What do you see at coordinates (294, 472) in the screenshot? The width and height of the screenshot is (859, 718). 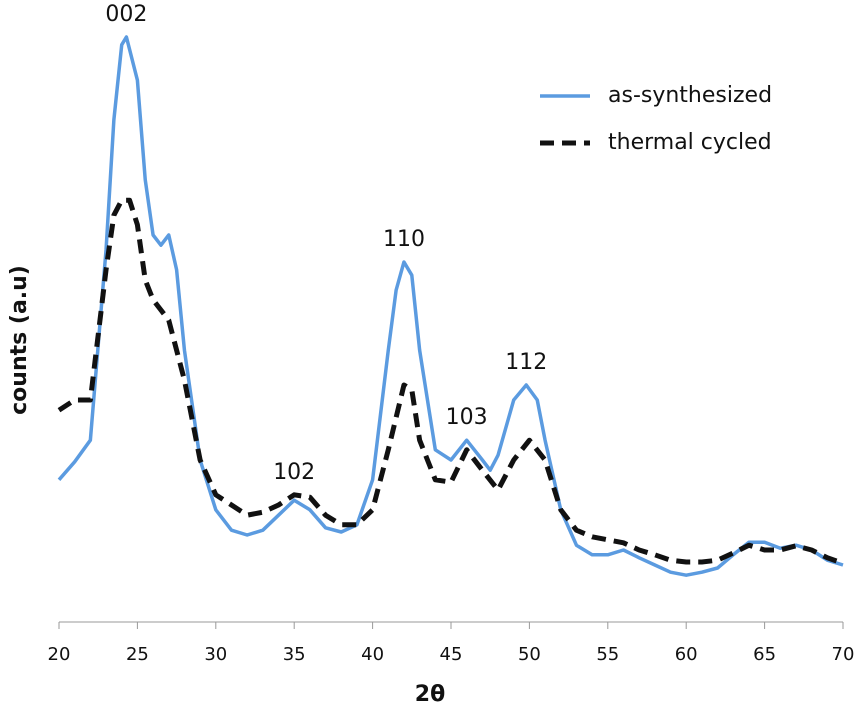 I see `peak-label: 102` at bounding box center [294, 472].